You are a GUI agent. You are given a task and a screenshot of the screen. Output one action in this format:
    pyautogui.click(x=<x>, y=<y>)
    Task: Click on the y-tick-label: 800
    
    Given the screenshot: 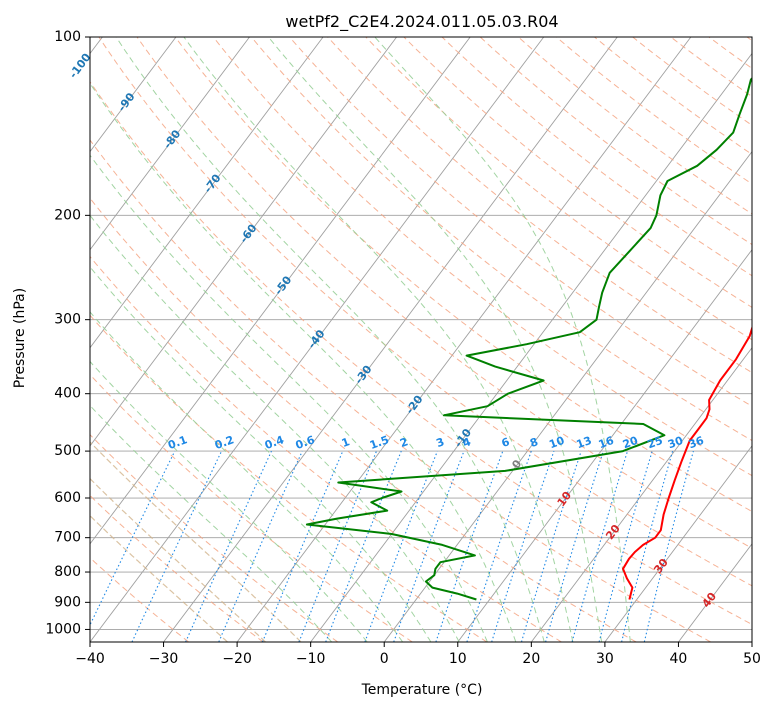 What is the action you would take?
    pyautogui.click(x=67, y=572)
    